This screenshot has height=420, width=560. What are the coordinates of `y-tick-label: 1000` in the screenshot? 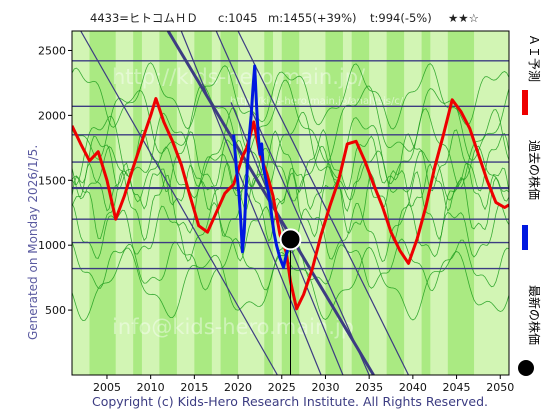 It's located at (52, 245).